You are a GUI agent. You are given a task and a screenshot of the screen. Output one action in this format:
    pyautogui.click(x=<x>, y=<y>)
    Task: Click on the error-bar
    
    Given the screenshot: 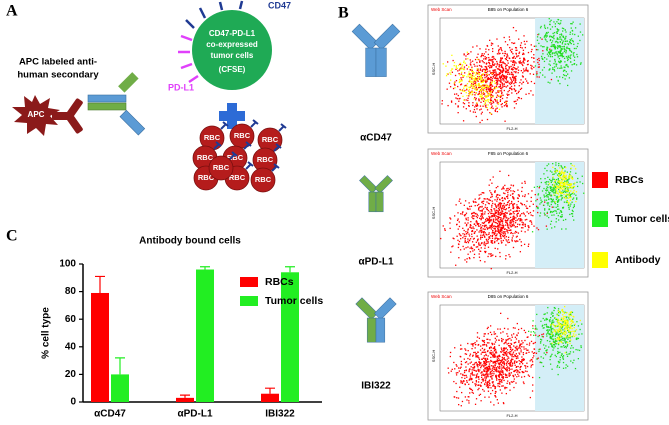 What is the action you would take?
    pyautogui.click(x=120, y=366)
    